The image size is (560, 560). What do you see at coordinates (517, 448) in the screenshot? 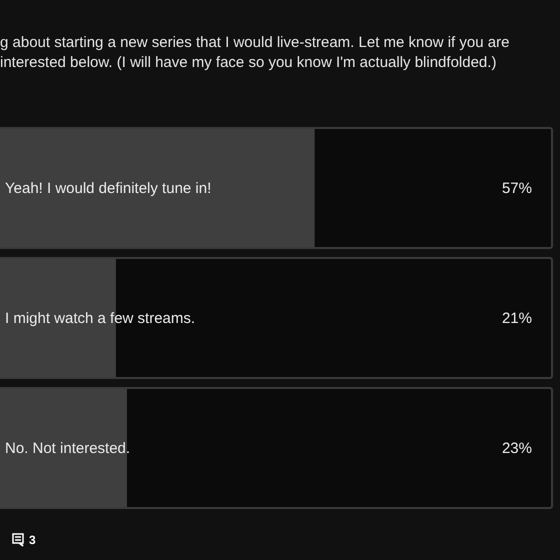
I see `data-label: 23%` at bounding box center [517, 448].